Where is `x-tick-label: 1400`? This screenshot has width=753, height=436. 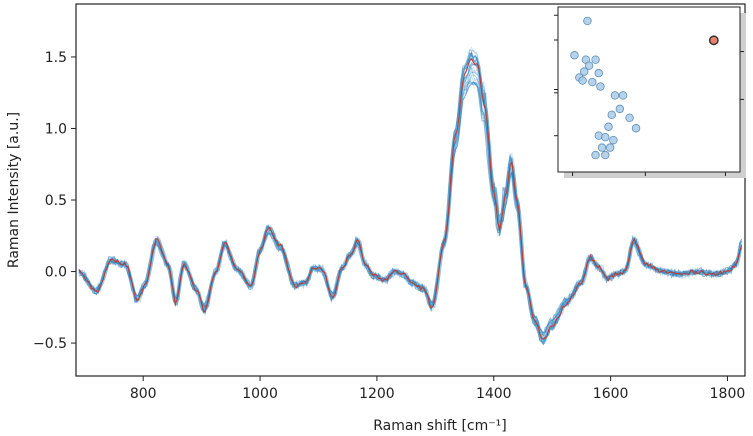 x-tick-label: 1400 is located at coordinates (494, 394).